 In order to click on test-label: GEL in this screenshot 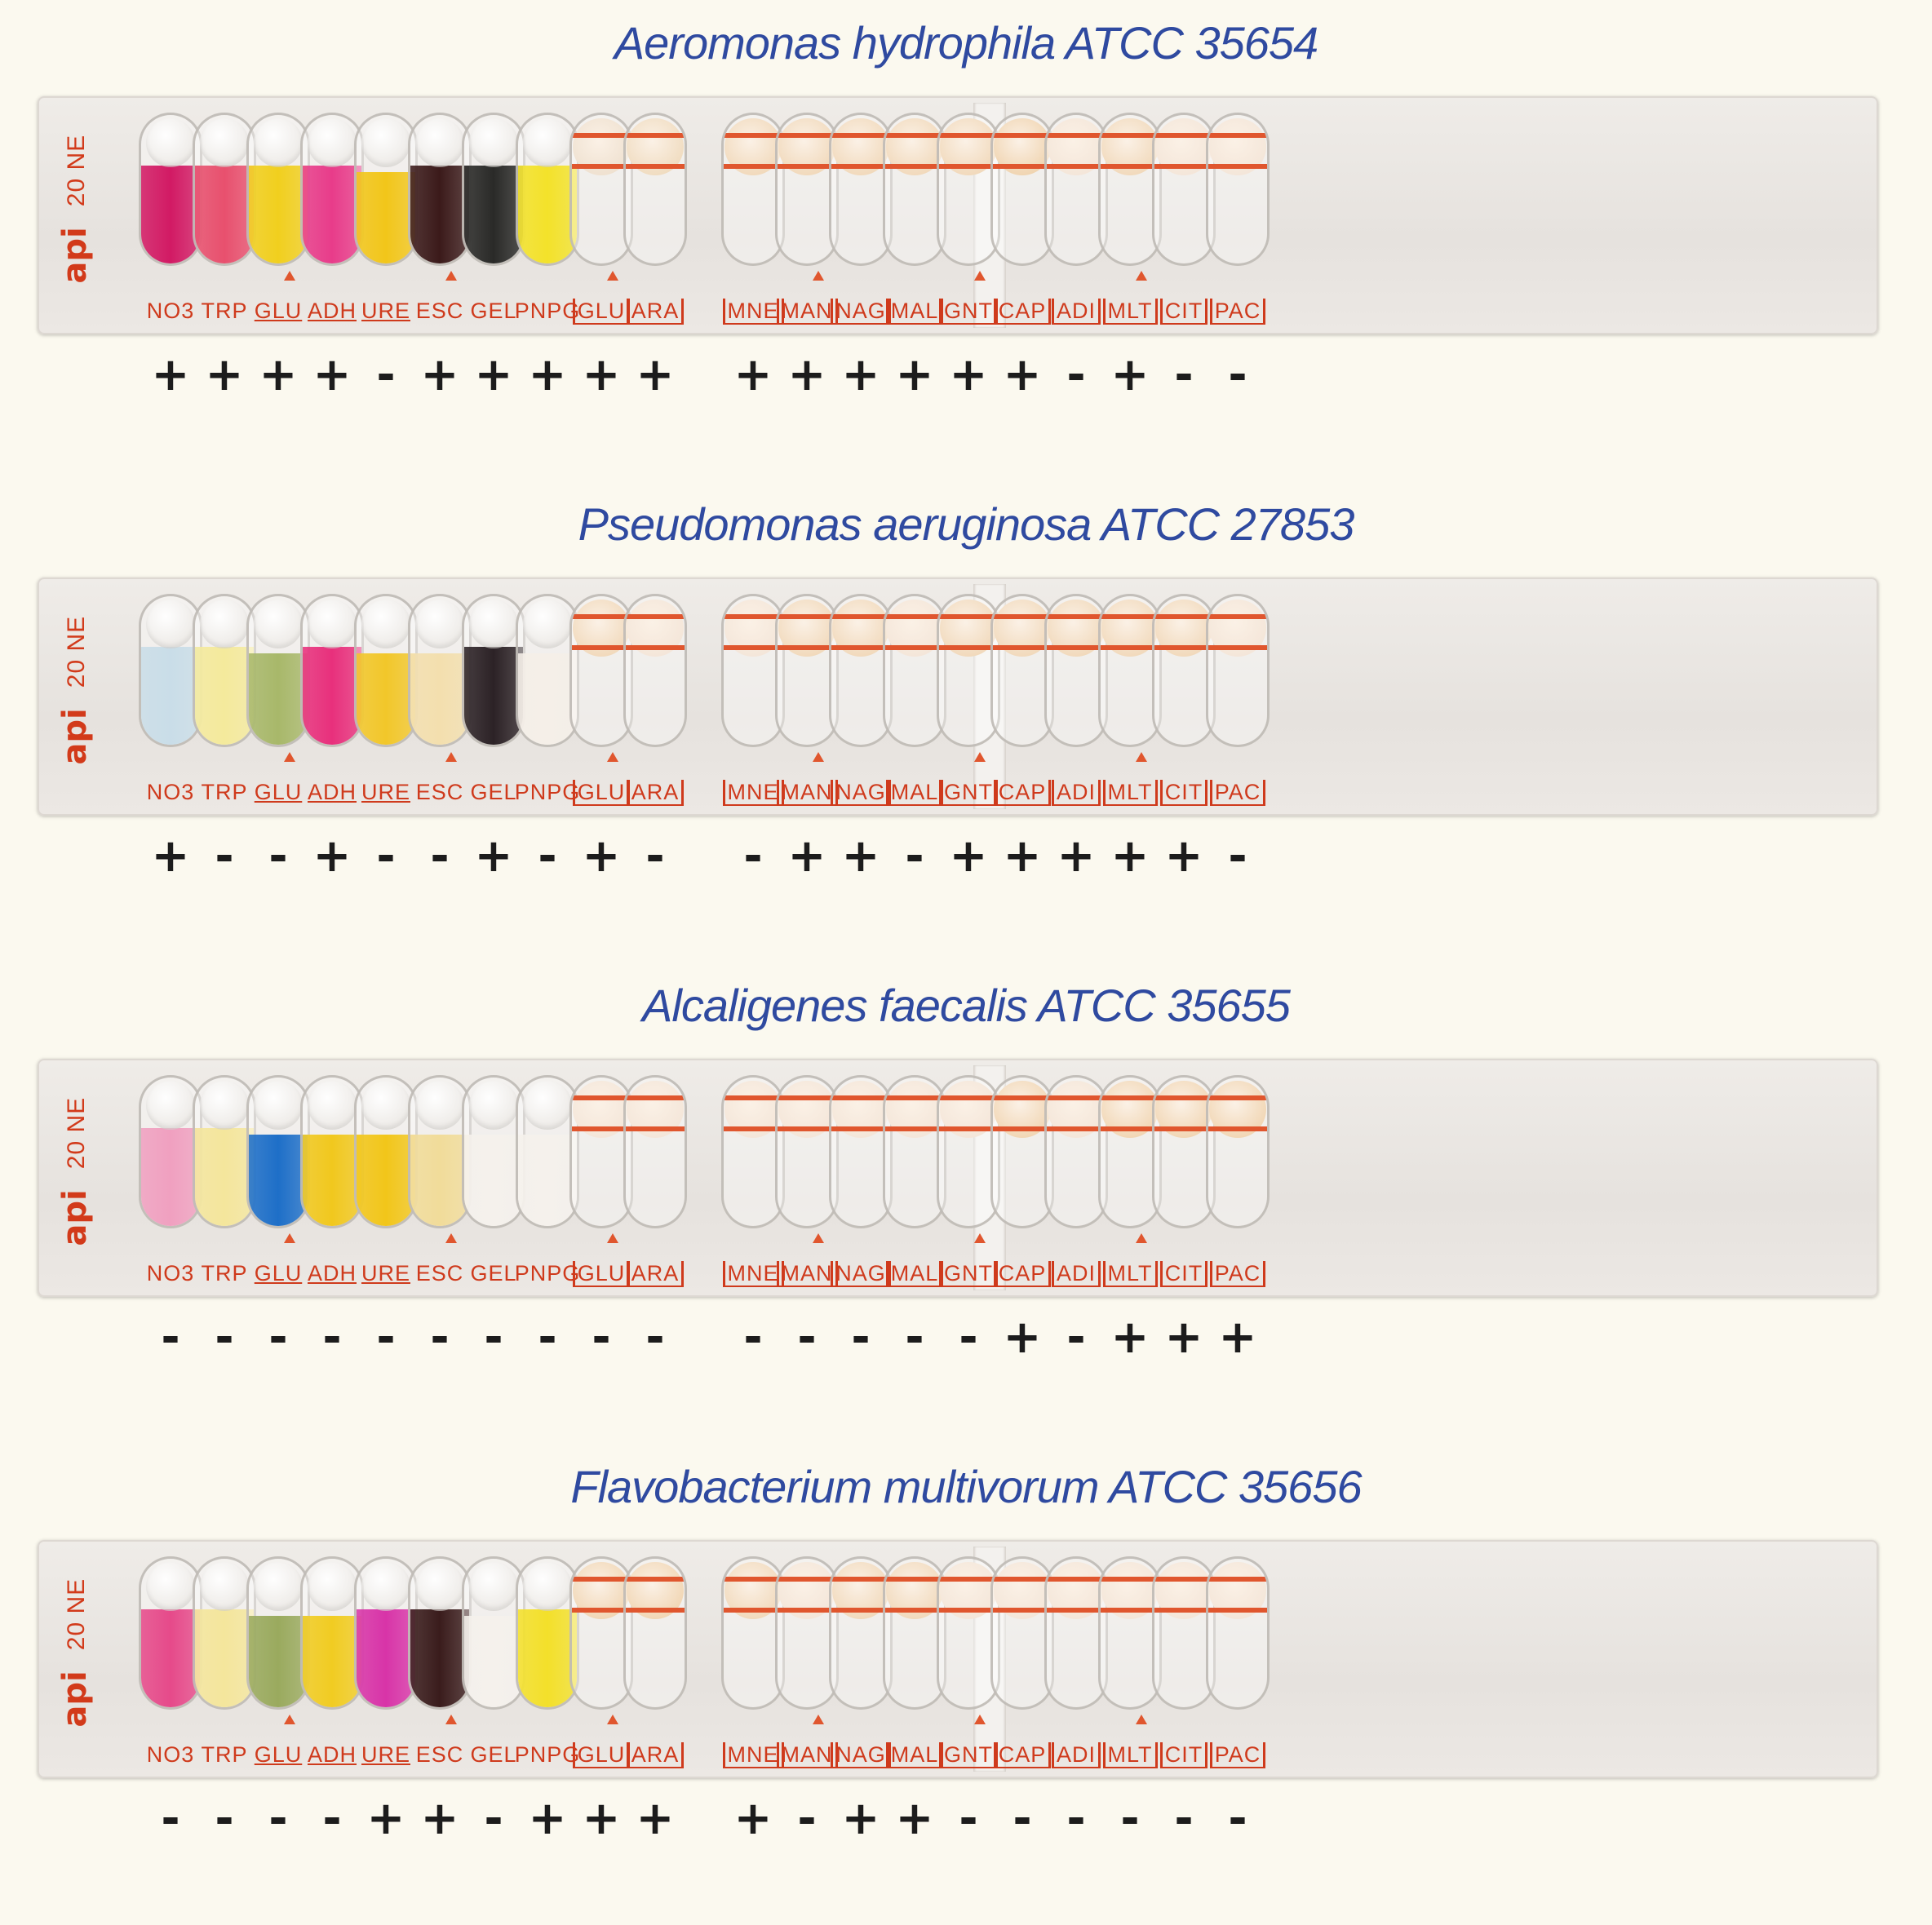, I will do `click(494, 1273)`.